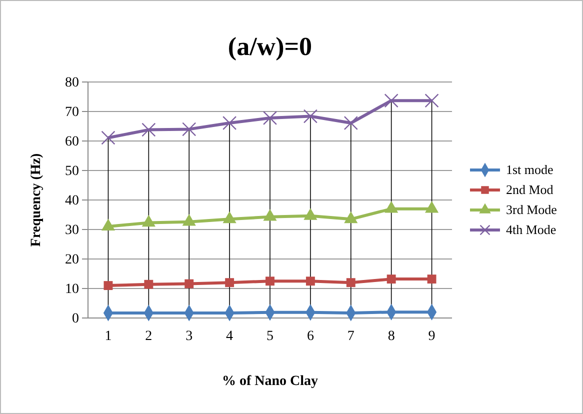 The width and height of the screenshot is (583, 414). I want to click on x-tick-label: 4, so click(230, 336).